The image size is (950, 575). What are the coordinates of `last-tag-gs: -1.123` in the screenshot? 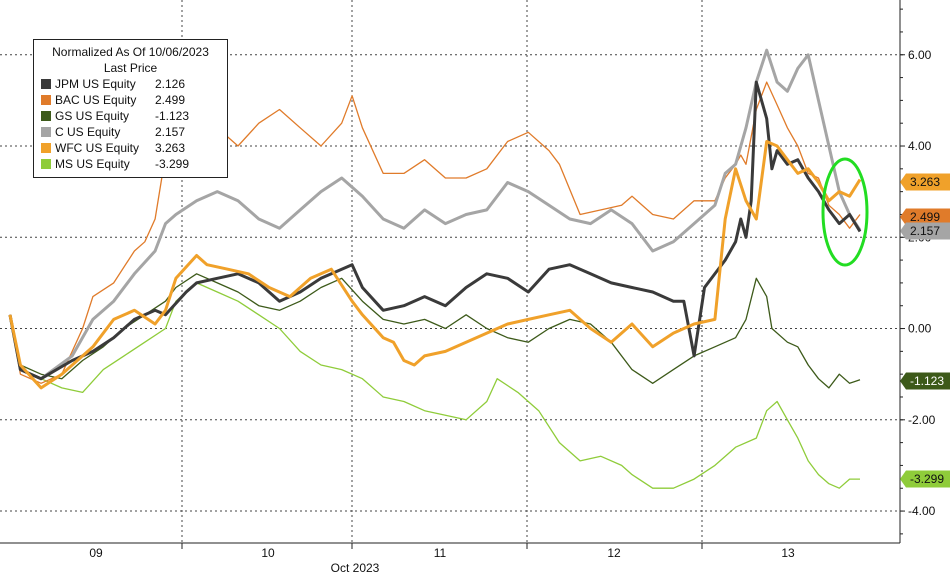 It's located at (925, 381).